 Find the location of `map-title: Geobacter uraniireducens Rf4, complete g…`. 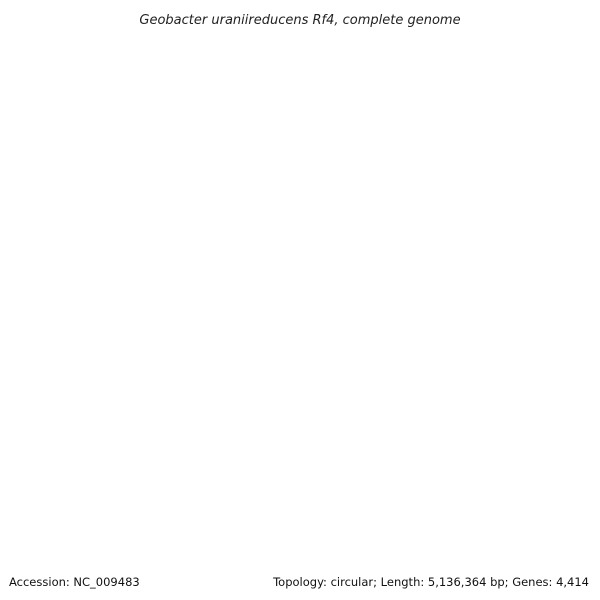

map-title: Geobacter uraniireducens Rf4, complete g… is located at coordinates (299, 20).